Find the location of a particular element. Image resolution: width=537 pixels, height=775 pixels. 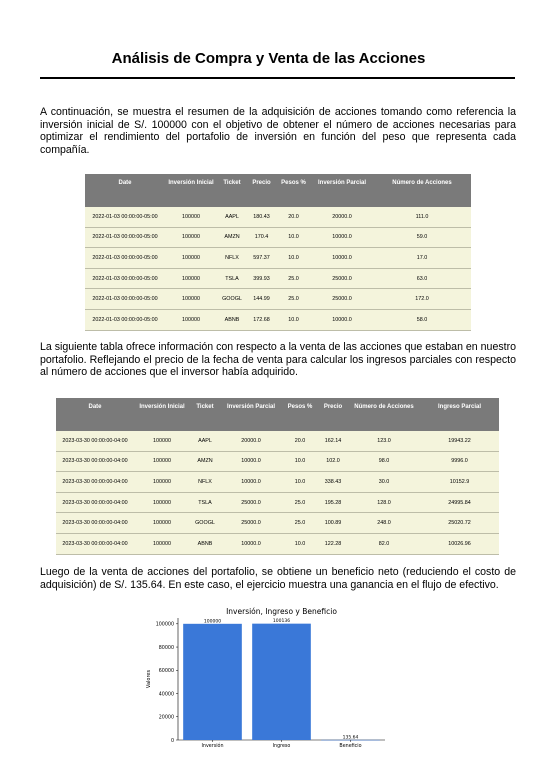

column-header: Inversión Inicial is located at coordinates (162, 414).